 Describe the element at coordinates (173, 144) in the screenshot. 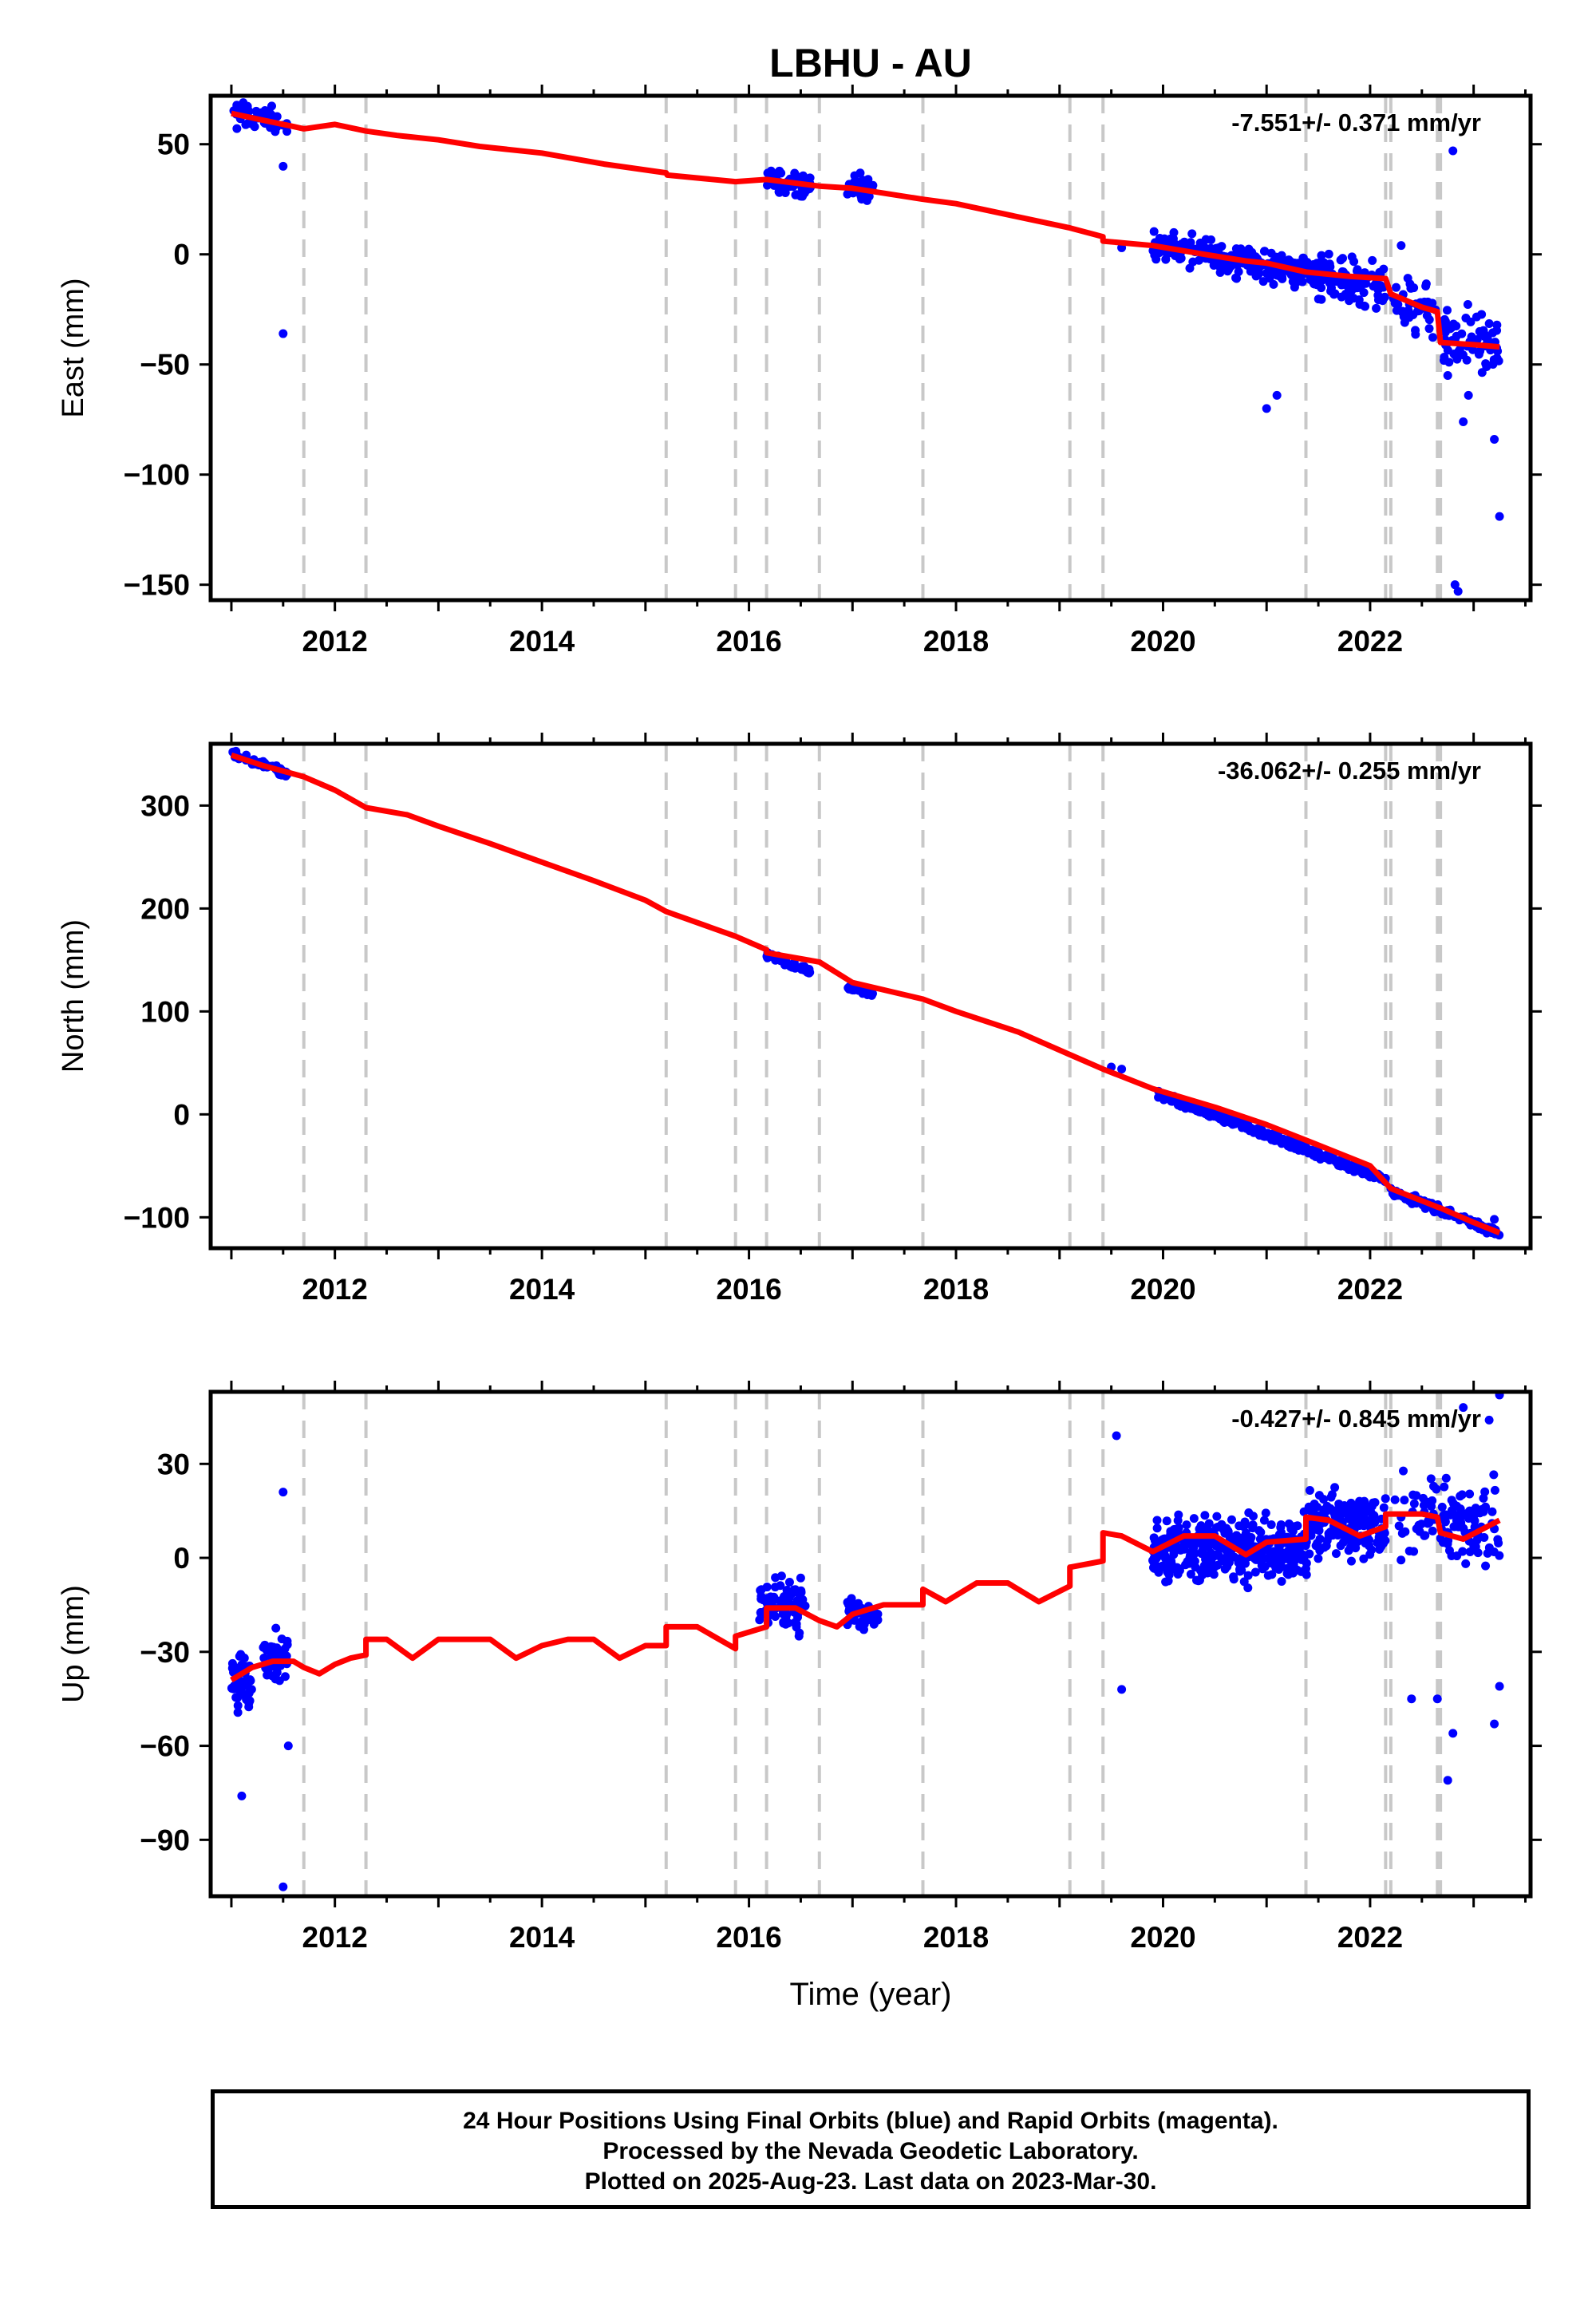

I see `y-tick-label: 50` at that location.